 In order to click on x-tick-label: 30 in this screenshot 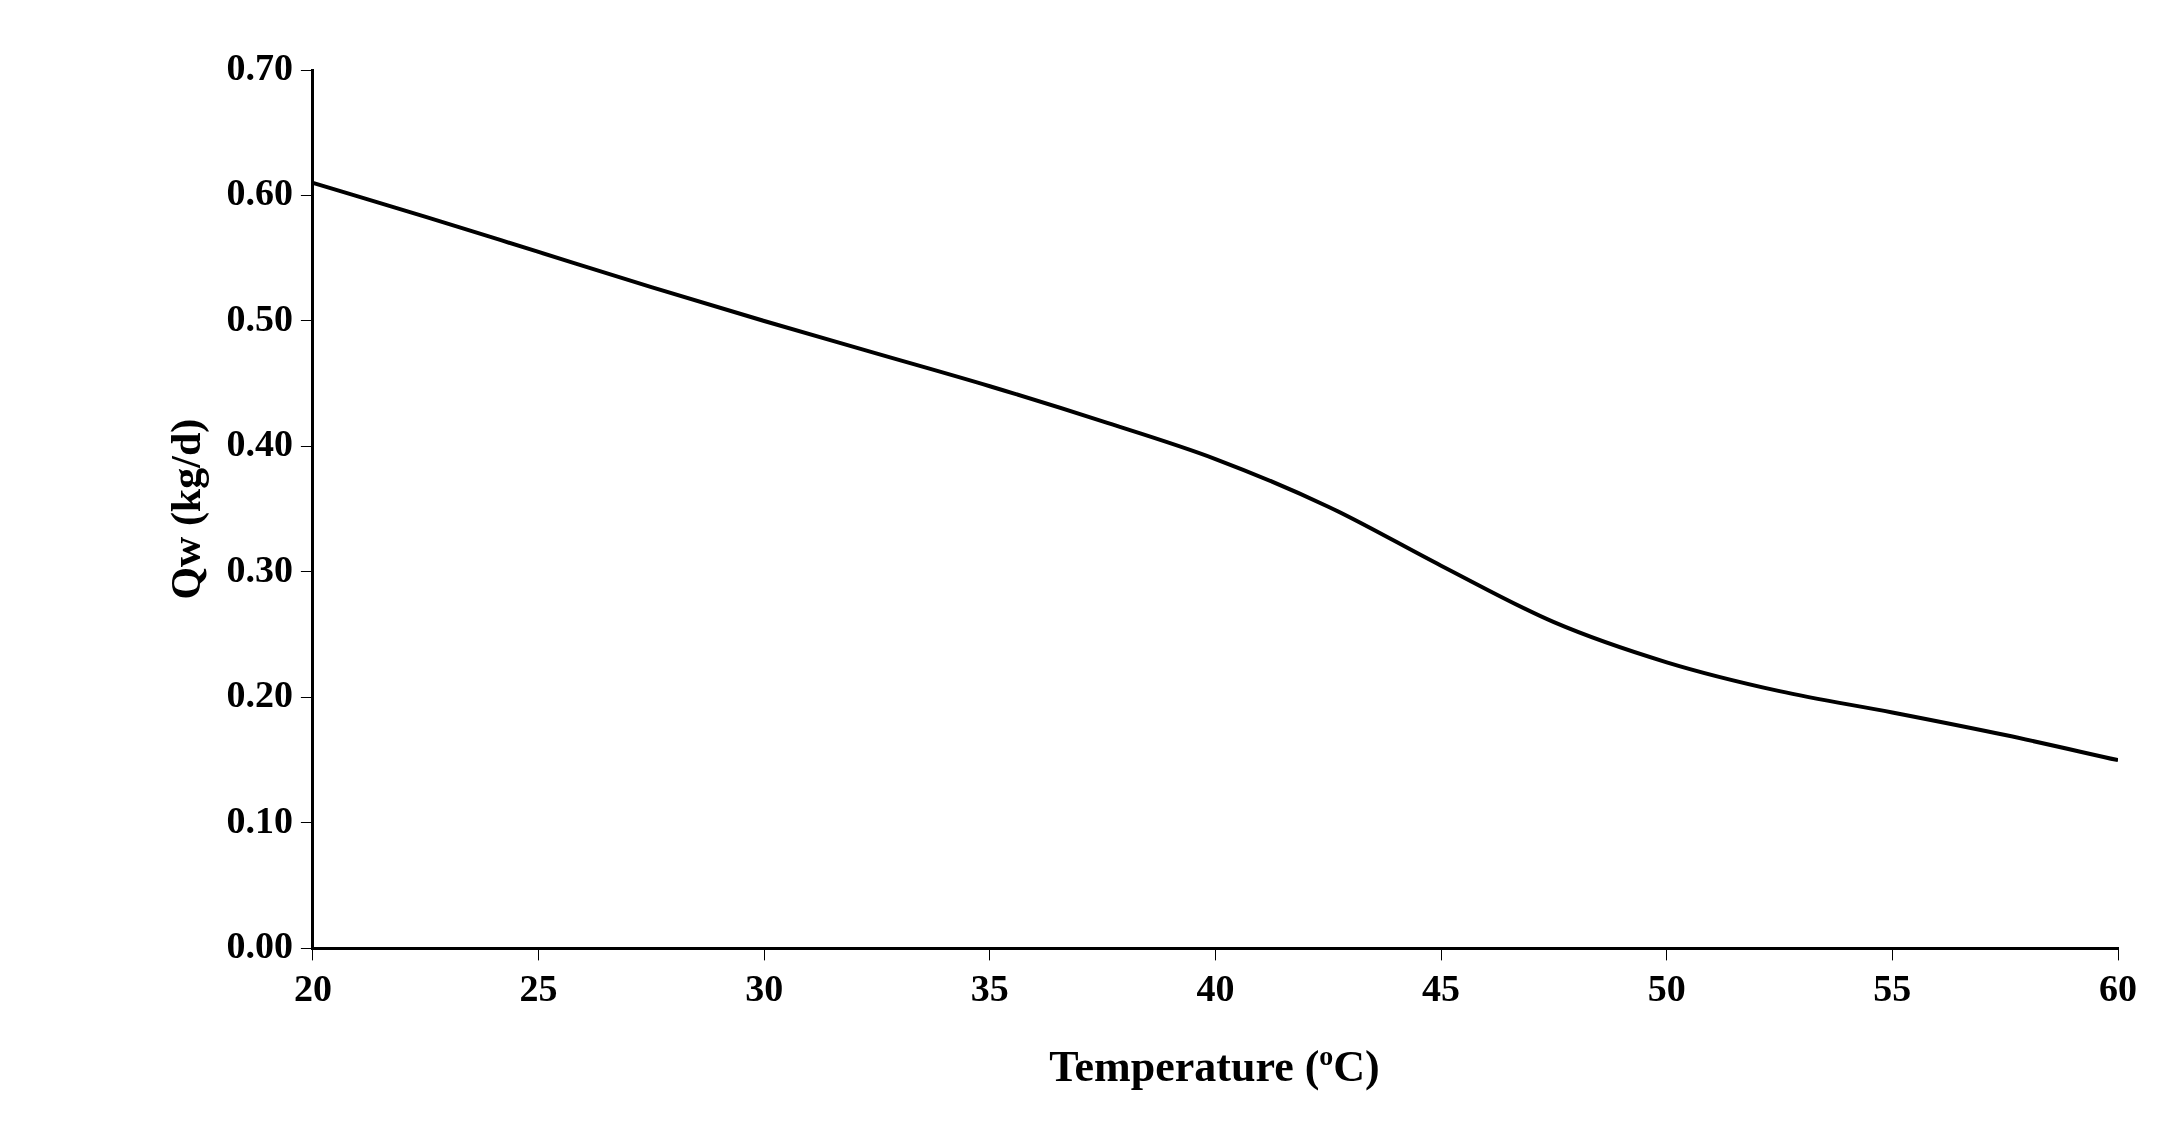, I will do `click(764, 988)`.